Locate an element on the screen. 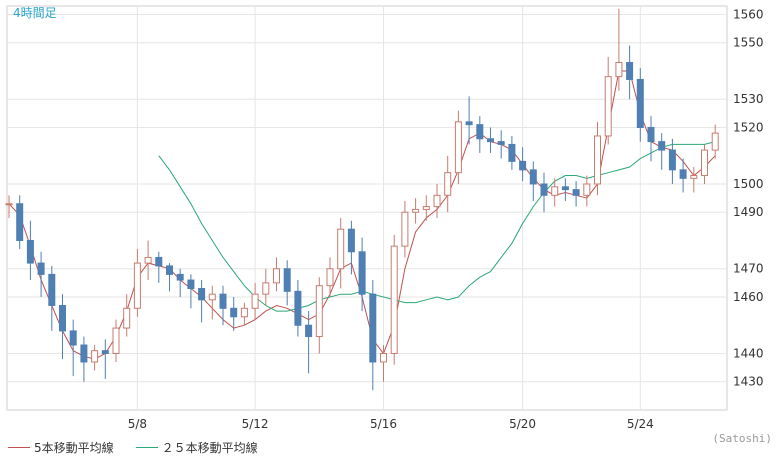 Image resolution: width=784 pixels, height=466 pixels. y-tick-label: 1430 is located at coordinates (748, 382).